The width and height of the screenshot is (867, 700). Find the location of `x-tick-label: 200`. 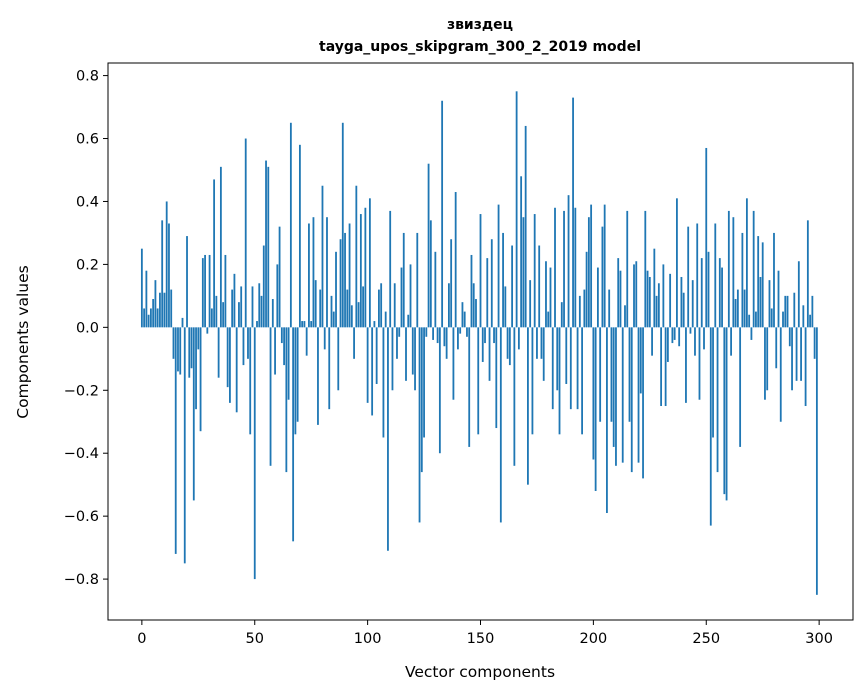

x-tick-label: 200 is located at coordinates (594, 639).